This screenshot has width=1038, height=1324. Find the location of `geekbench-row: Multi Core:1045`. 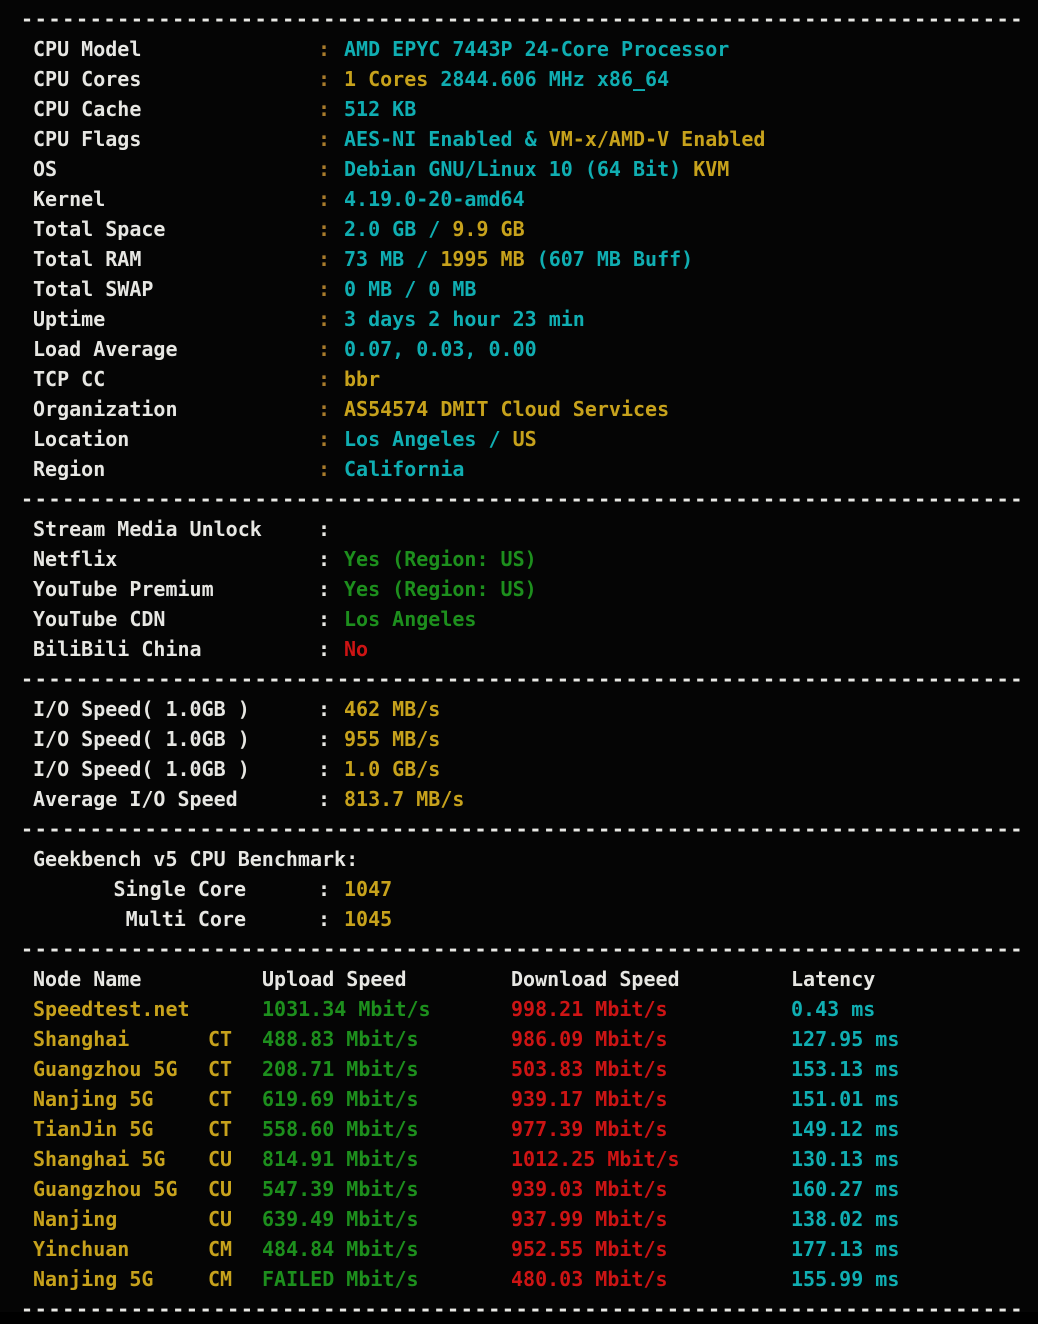

geekbench-row: Multi Core:1045 is located at coordinates (529, 919).